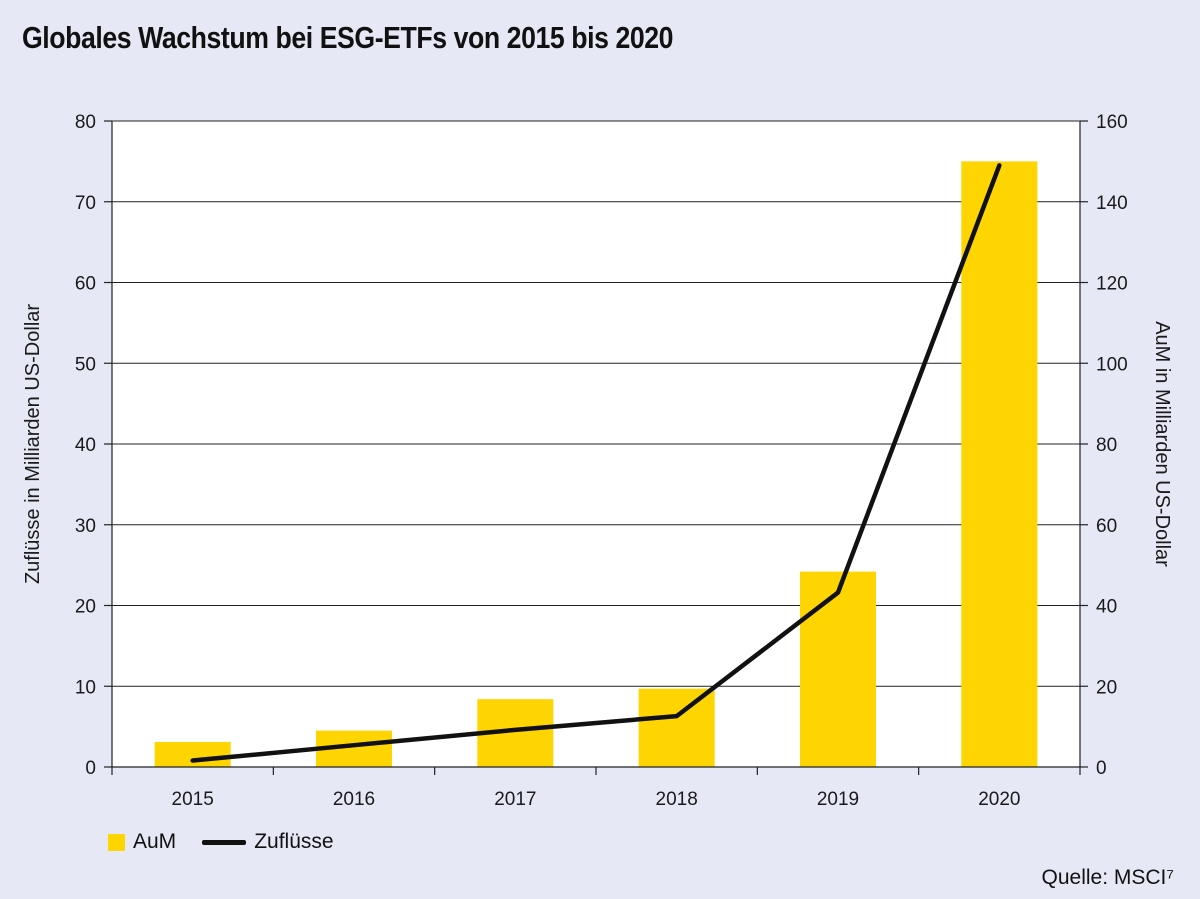 The width and height of the screenshot is (1200, 899). Describe the element at coordinates (1162, 444) in the screenshot. I see `y-axis-right-title: AuM in Milliarden US-Dollar` at that location.